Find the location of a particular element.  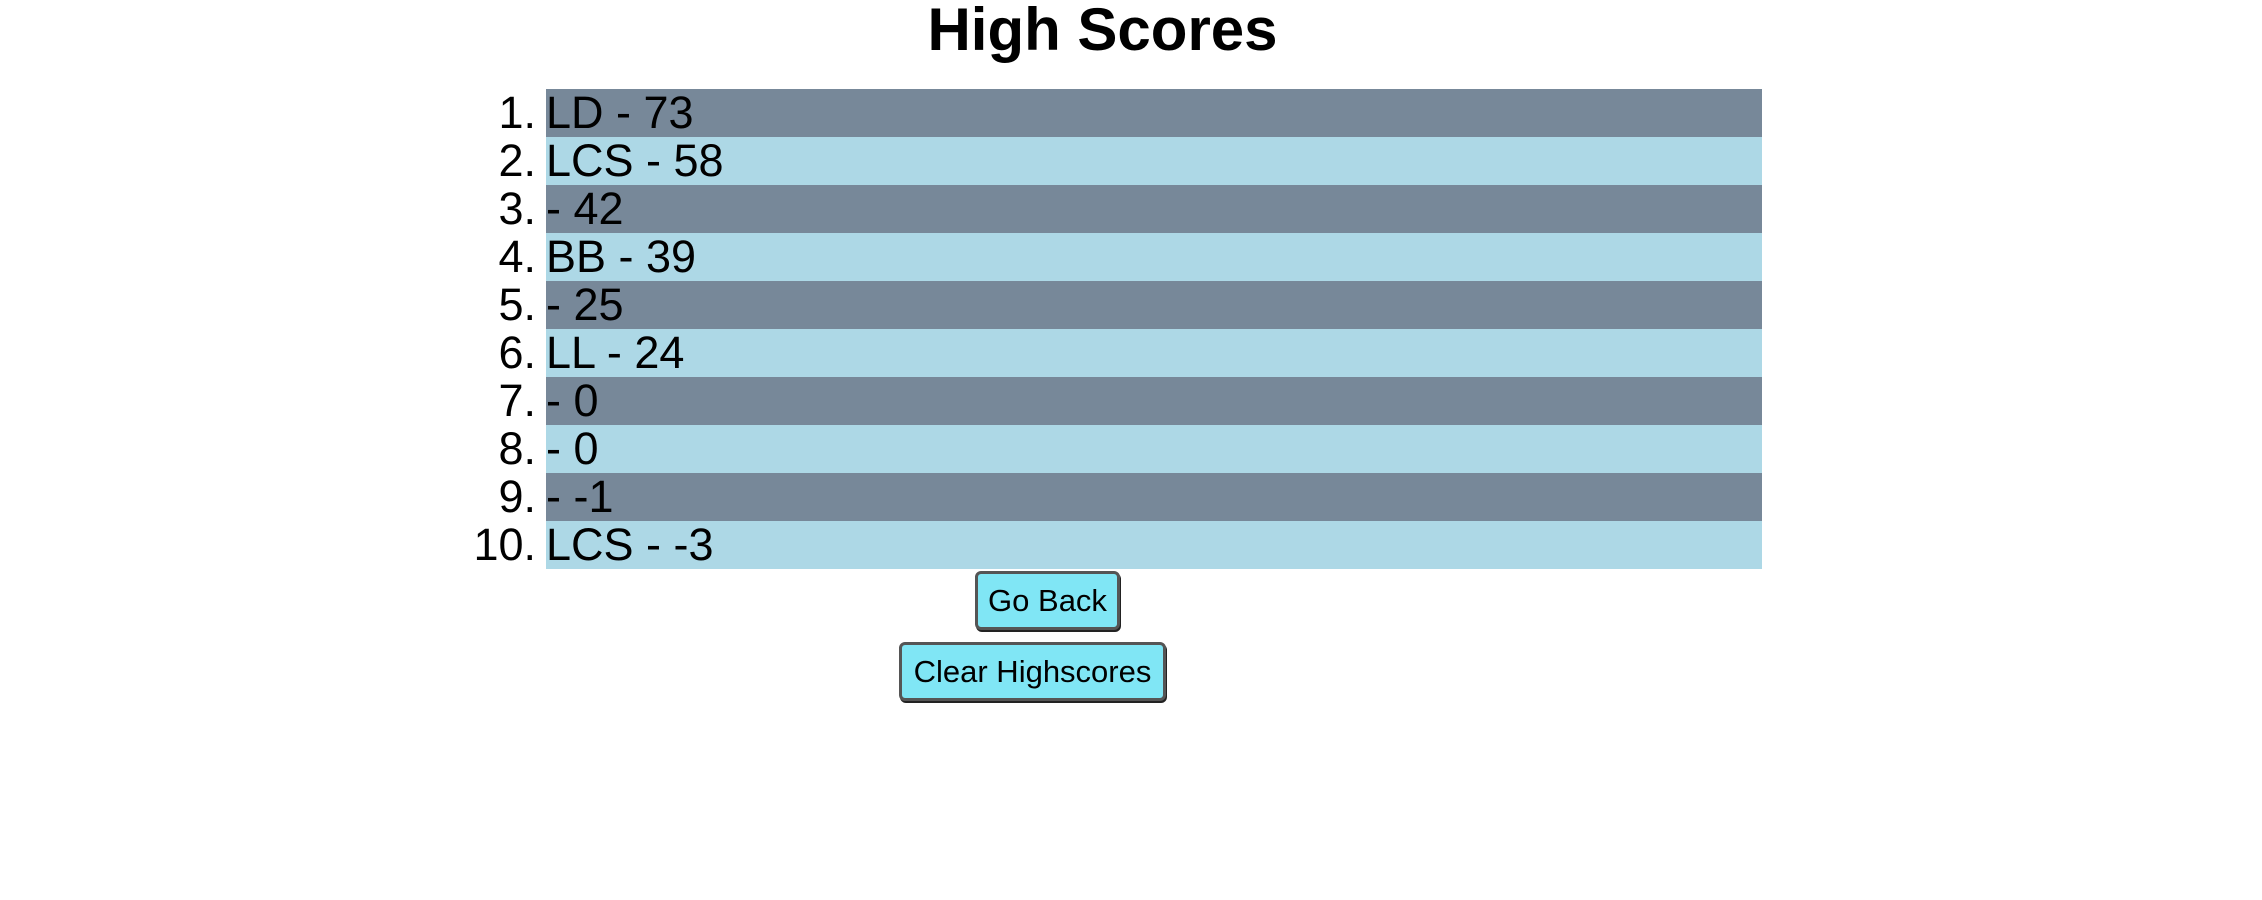

score-row-4: 4. BB - 39 is located at coordinates (1130, 256).